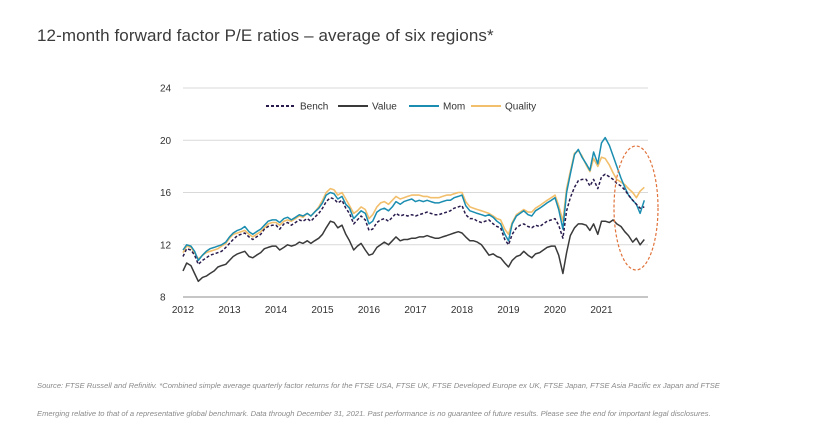  What do you see at coordinates (166, 245) in the screenshot?
I see `y-tick-label: 12` at bounding box center [166, 245].